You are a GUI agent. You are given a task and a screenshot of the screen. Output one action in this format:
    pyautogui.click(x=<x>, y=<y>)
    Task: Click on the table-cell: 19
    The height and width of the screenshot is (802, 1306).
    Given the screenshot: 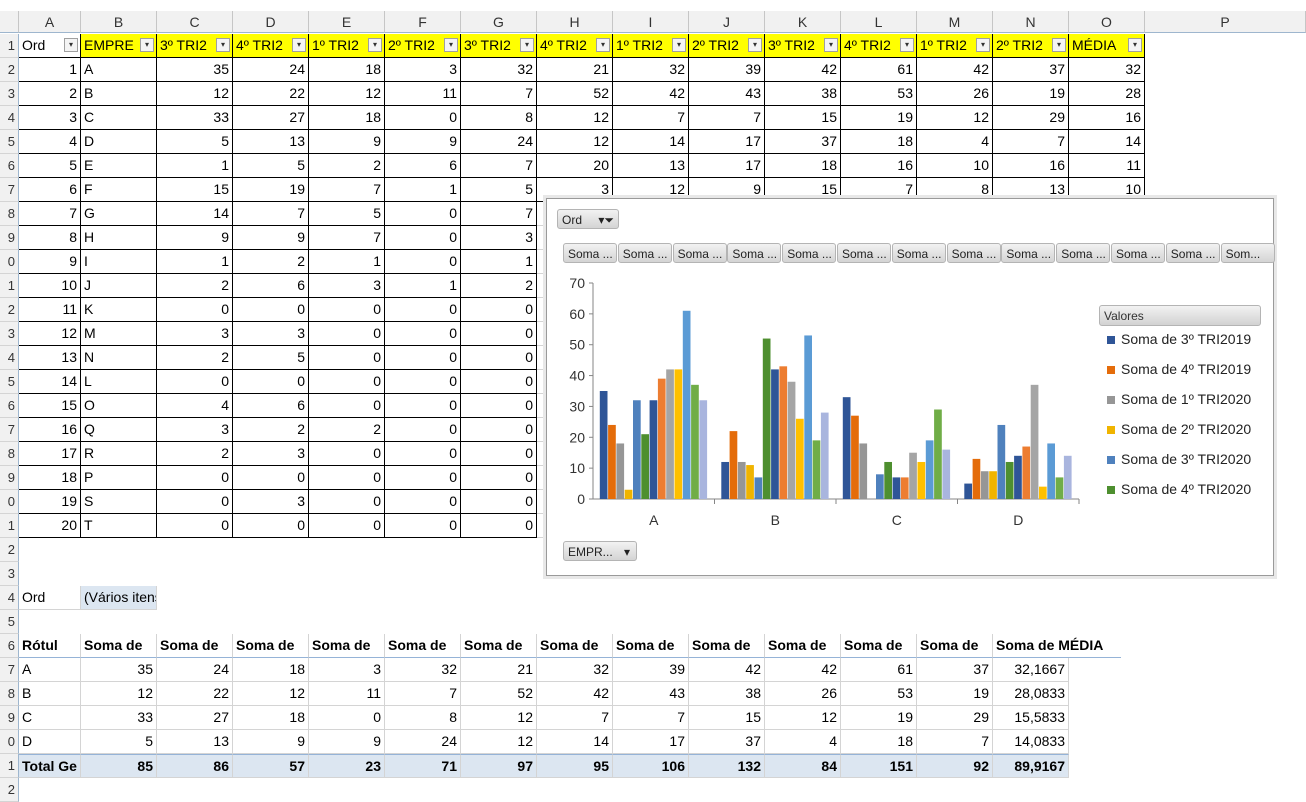 What is the action you would take?
    pyautogui.click(x=271, y=190)
    